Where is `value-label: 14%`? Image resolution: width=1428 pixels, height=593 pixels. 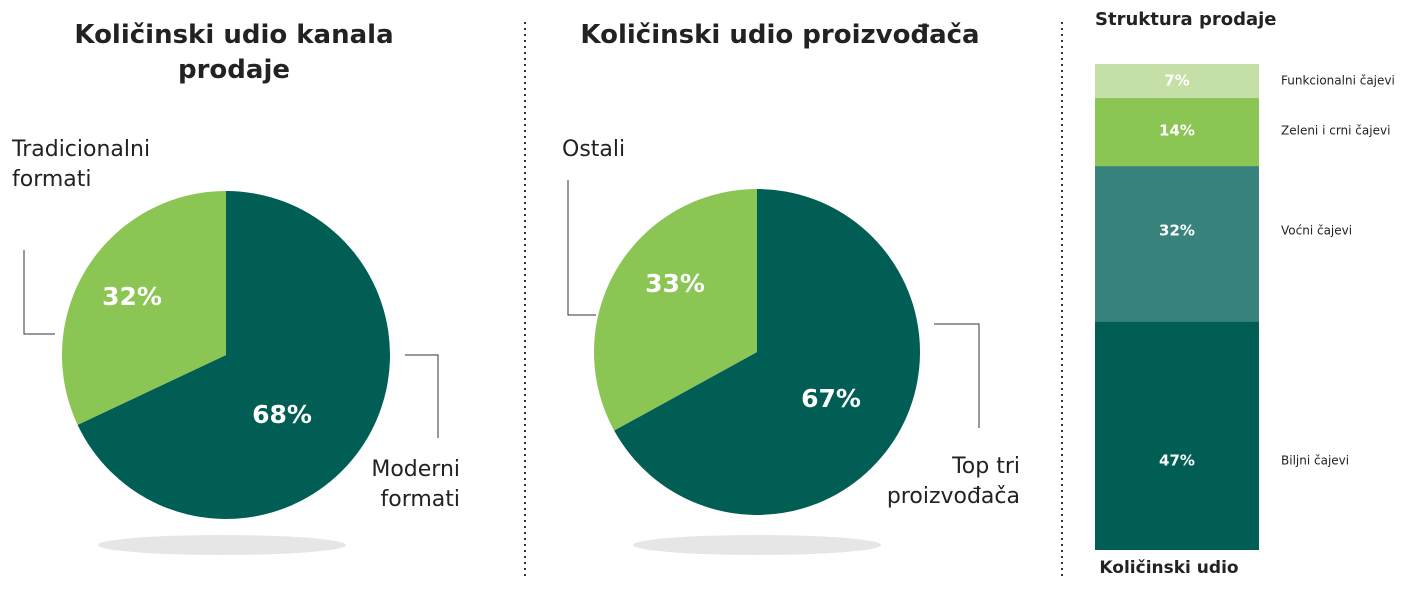
value-label: 14% is located at coordinates (1177, 131).